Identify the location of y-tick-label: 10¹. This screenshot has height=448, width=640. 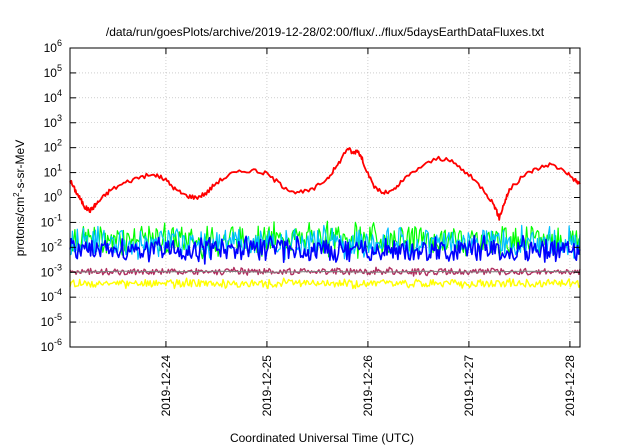
(53, 171).